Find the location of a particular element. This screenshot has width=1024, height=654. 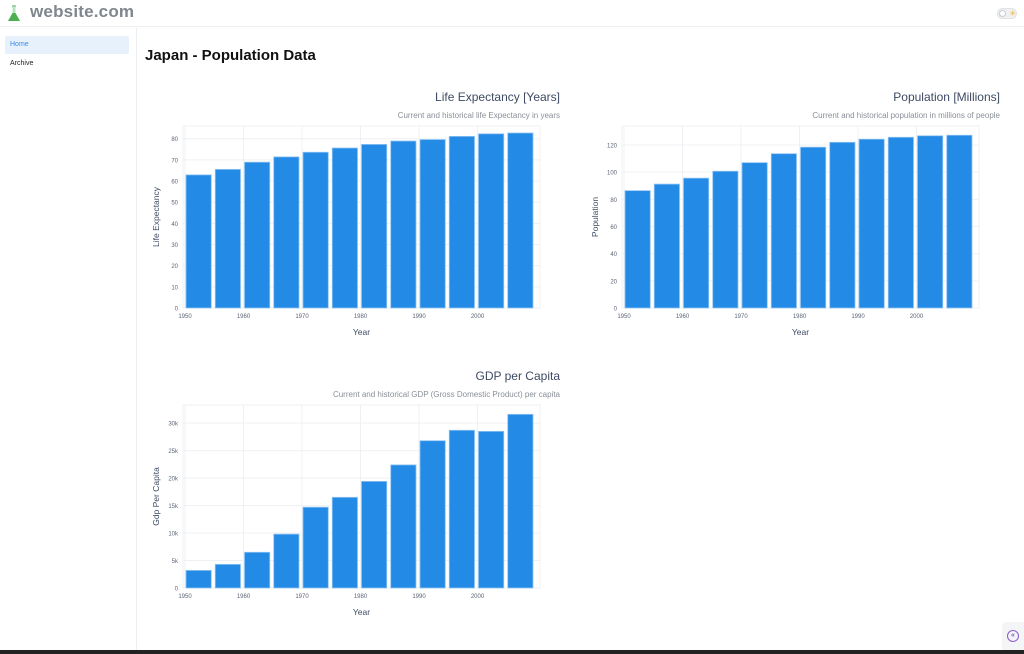

y-tick-label: 30 is located at coordinates (174, 246).